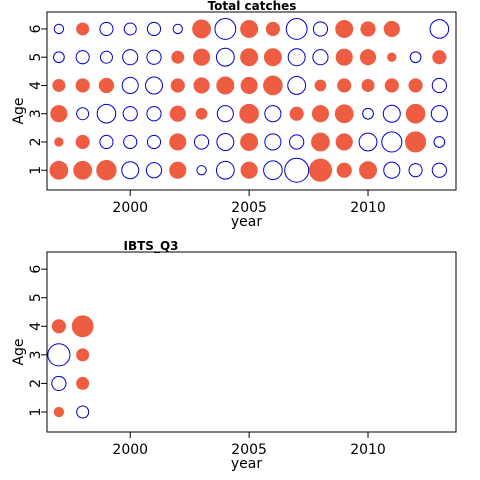 The image size is (480, 480). I want to click on y-tick-label: 1, so click(36, 412).